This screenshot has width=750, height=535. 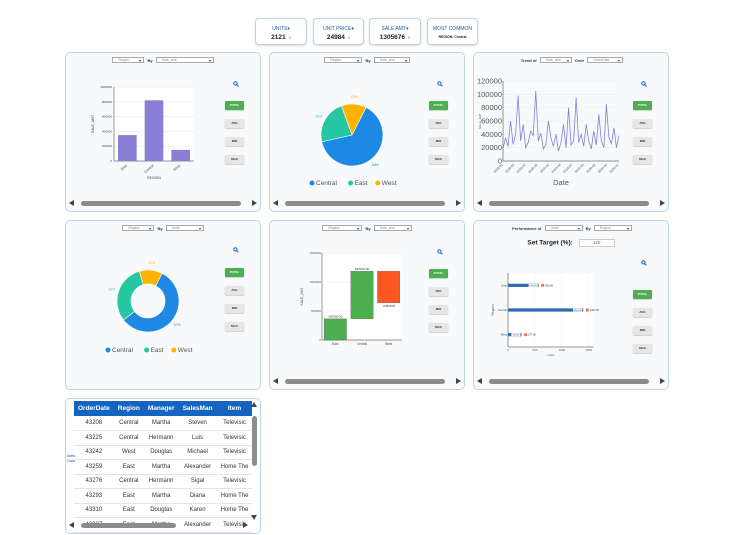 I want to click on column-header: SalesMan, so click(x=197, y=408).